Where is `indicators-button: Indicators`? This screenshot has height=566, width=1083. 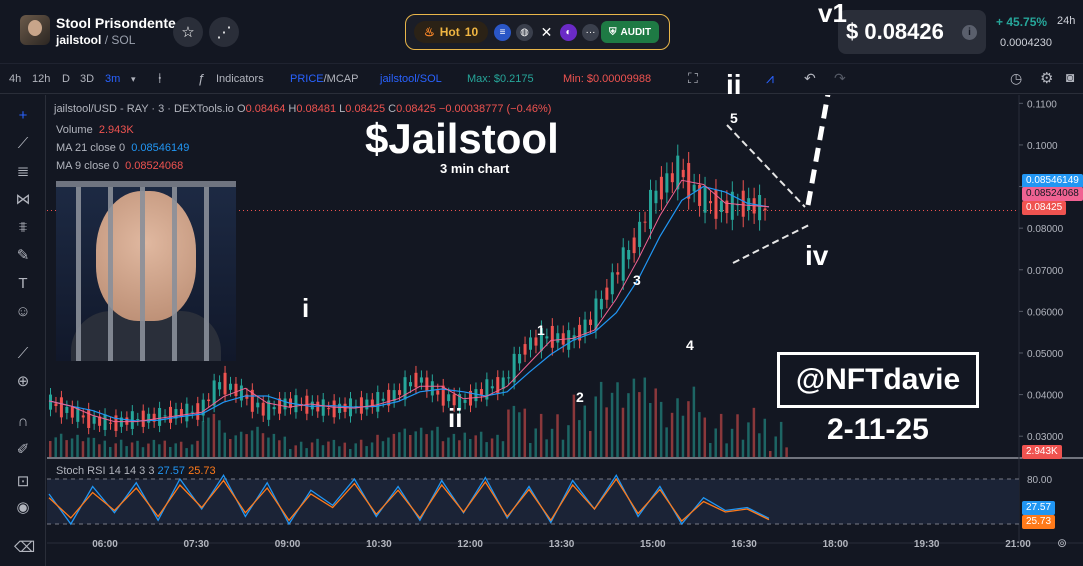 indicators-button: Indicators is located at coordinates (240, 79).